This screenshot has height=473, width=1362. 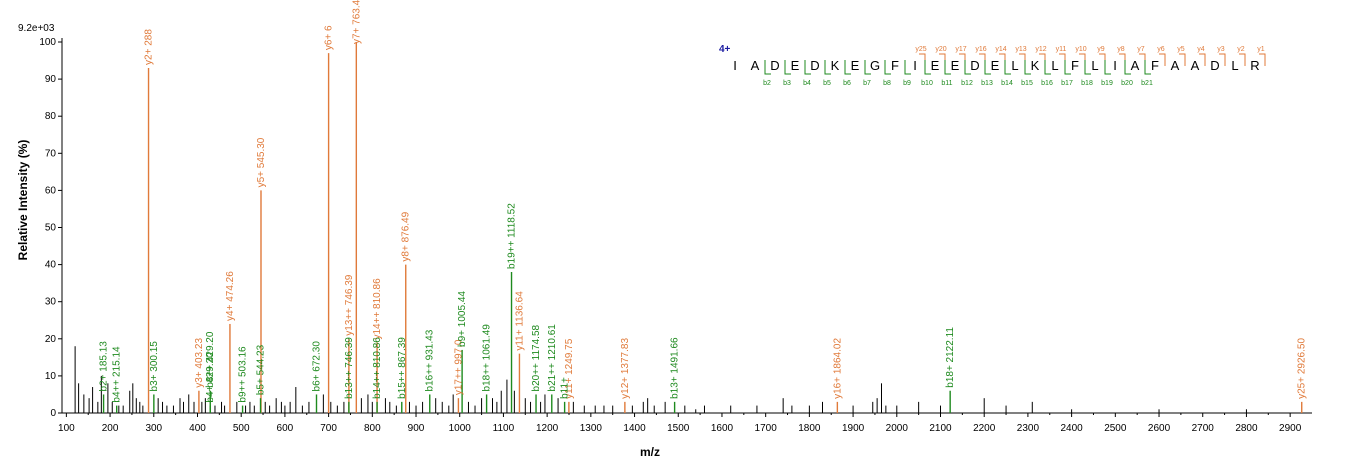 I want to click on x-tick-label: 1500, so click(x=678, y=428).